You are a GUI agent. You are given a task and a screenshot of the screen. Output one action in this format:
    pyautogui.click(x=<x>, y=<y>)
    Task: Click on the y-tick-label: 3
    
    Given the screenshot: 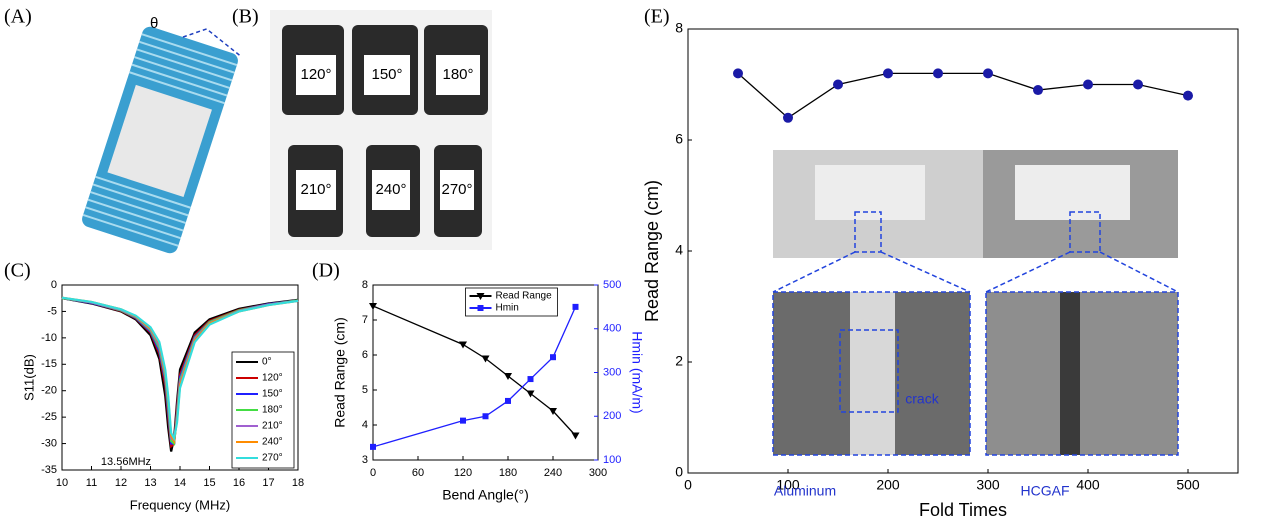 What is the action you would take?
    pyautogui.click(x=365, y=460)
    